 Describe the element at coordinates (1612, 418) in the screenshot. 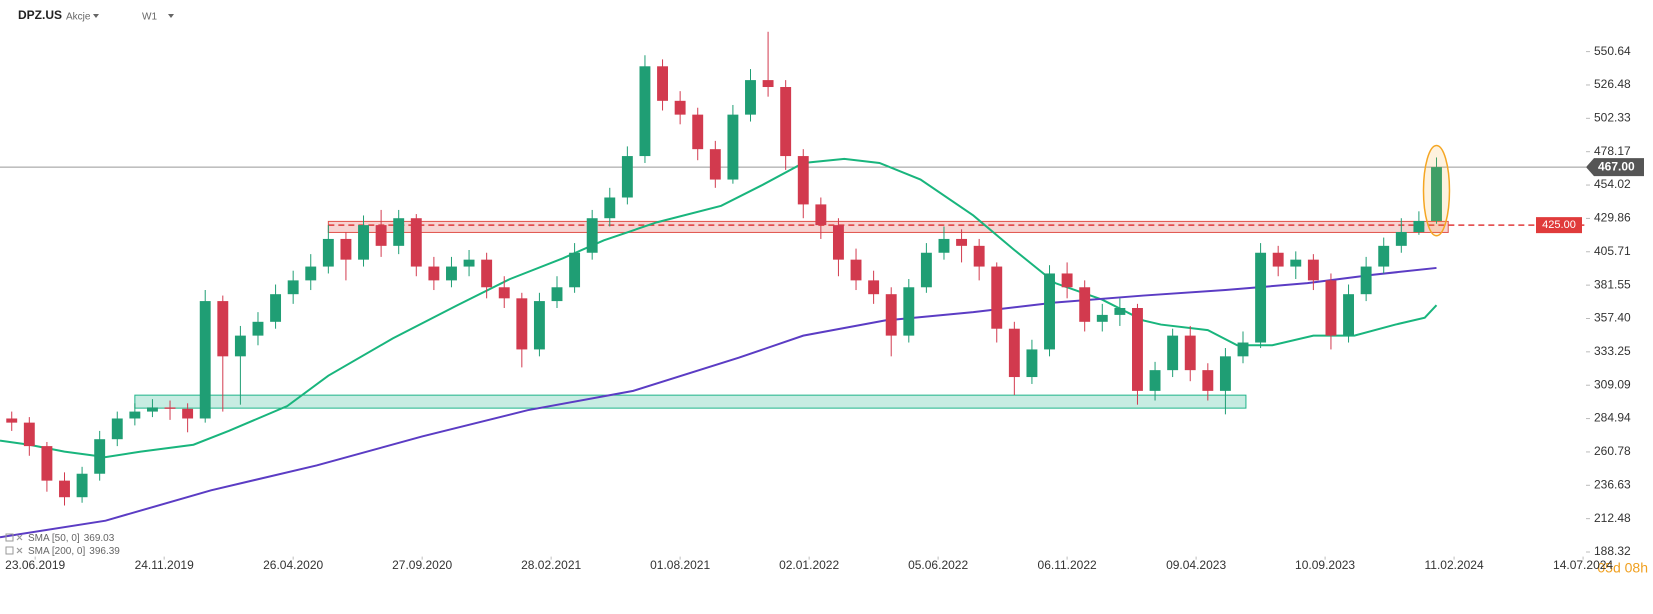

I see `y-tick-label: 284.94` at that location.